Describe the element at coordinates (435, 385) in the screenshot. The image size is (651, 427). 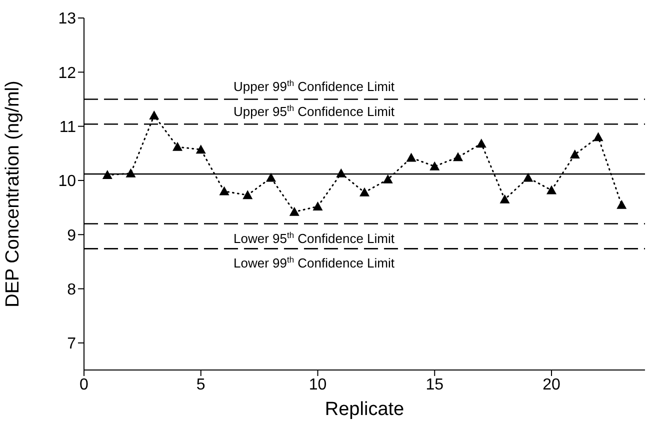
I see `x-tick-label: 15` at that location.